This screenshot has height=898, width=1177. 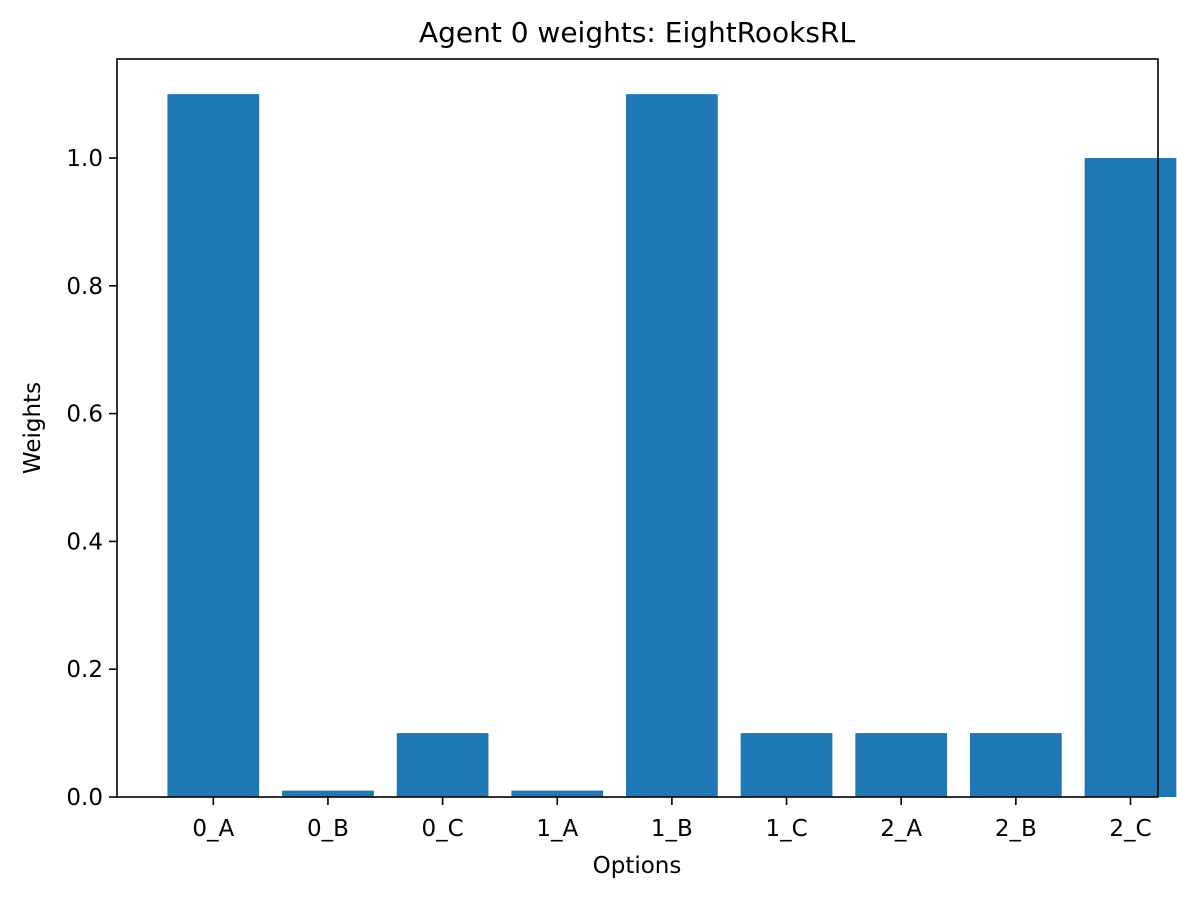 What do you see at coordinates (328, 829) in the screenshot?
I see `x-tick-label: 0_B` at bounding box center [328, 829].